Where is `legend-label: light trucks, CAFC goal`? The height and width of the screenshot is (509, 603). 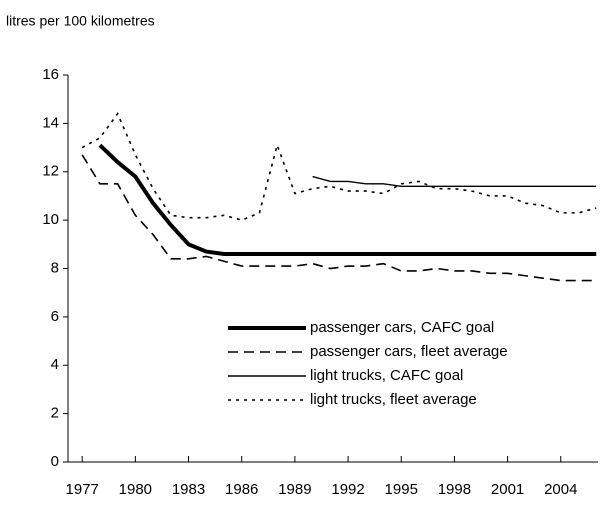 legend-label: light trucks, CAFC goal is located at coordinates (386, 375).